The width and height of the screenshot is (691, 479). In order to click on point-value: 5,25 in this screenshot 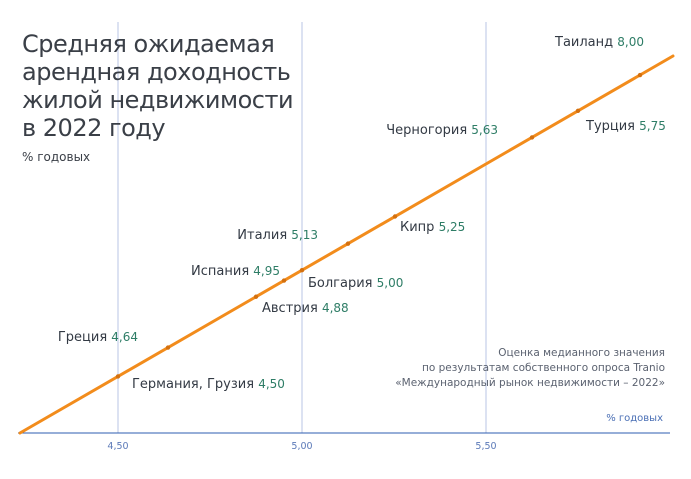, I will do `click(452, 227)`.